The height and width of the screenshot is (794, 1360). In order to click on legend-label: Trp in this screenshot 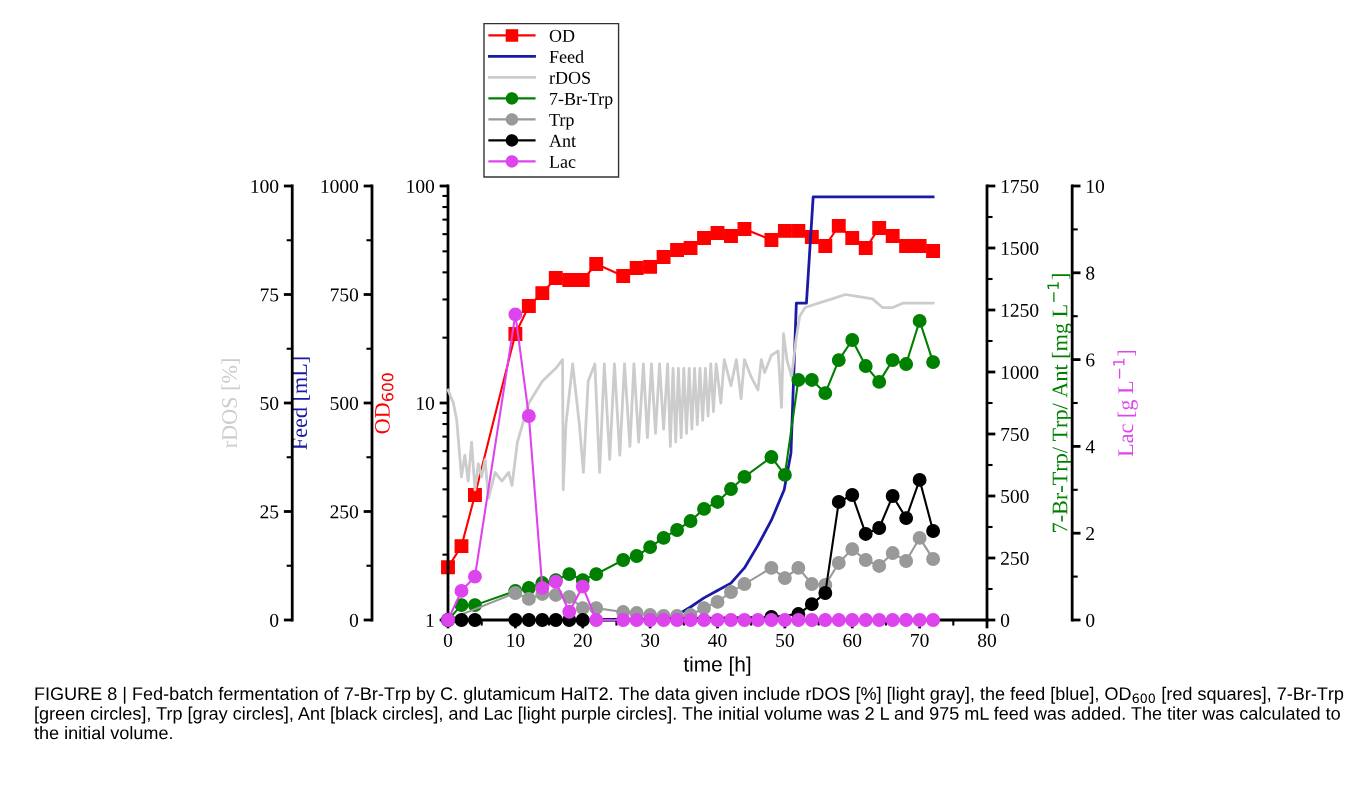, I will do `click(561, 121)`.